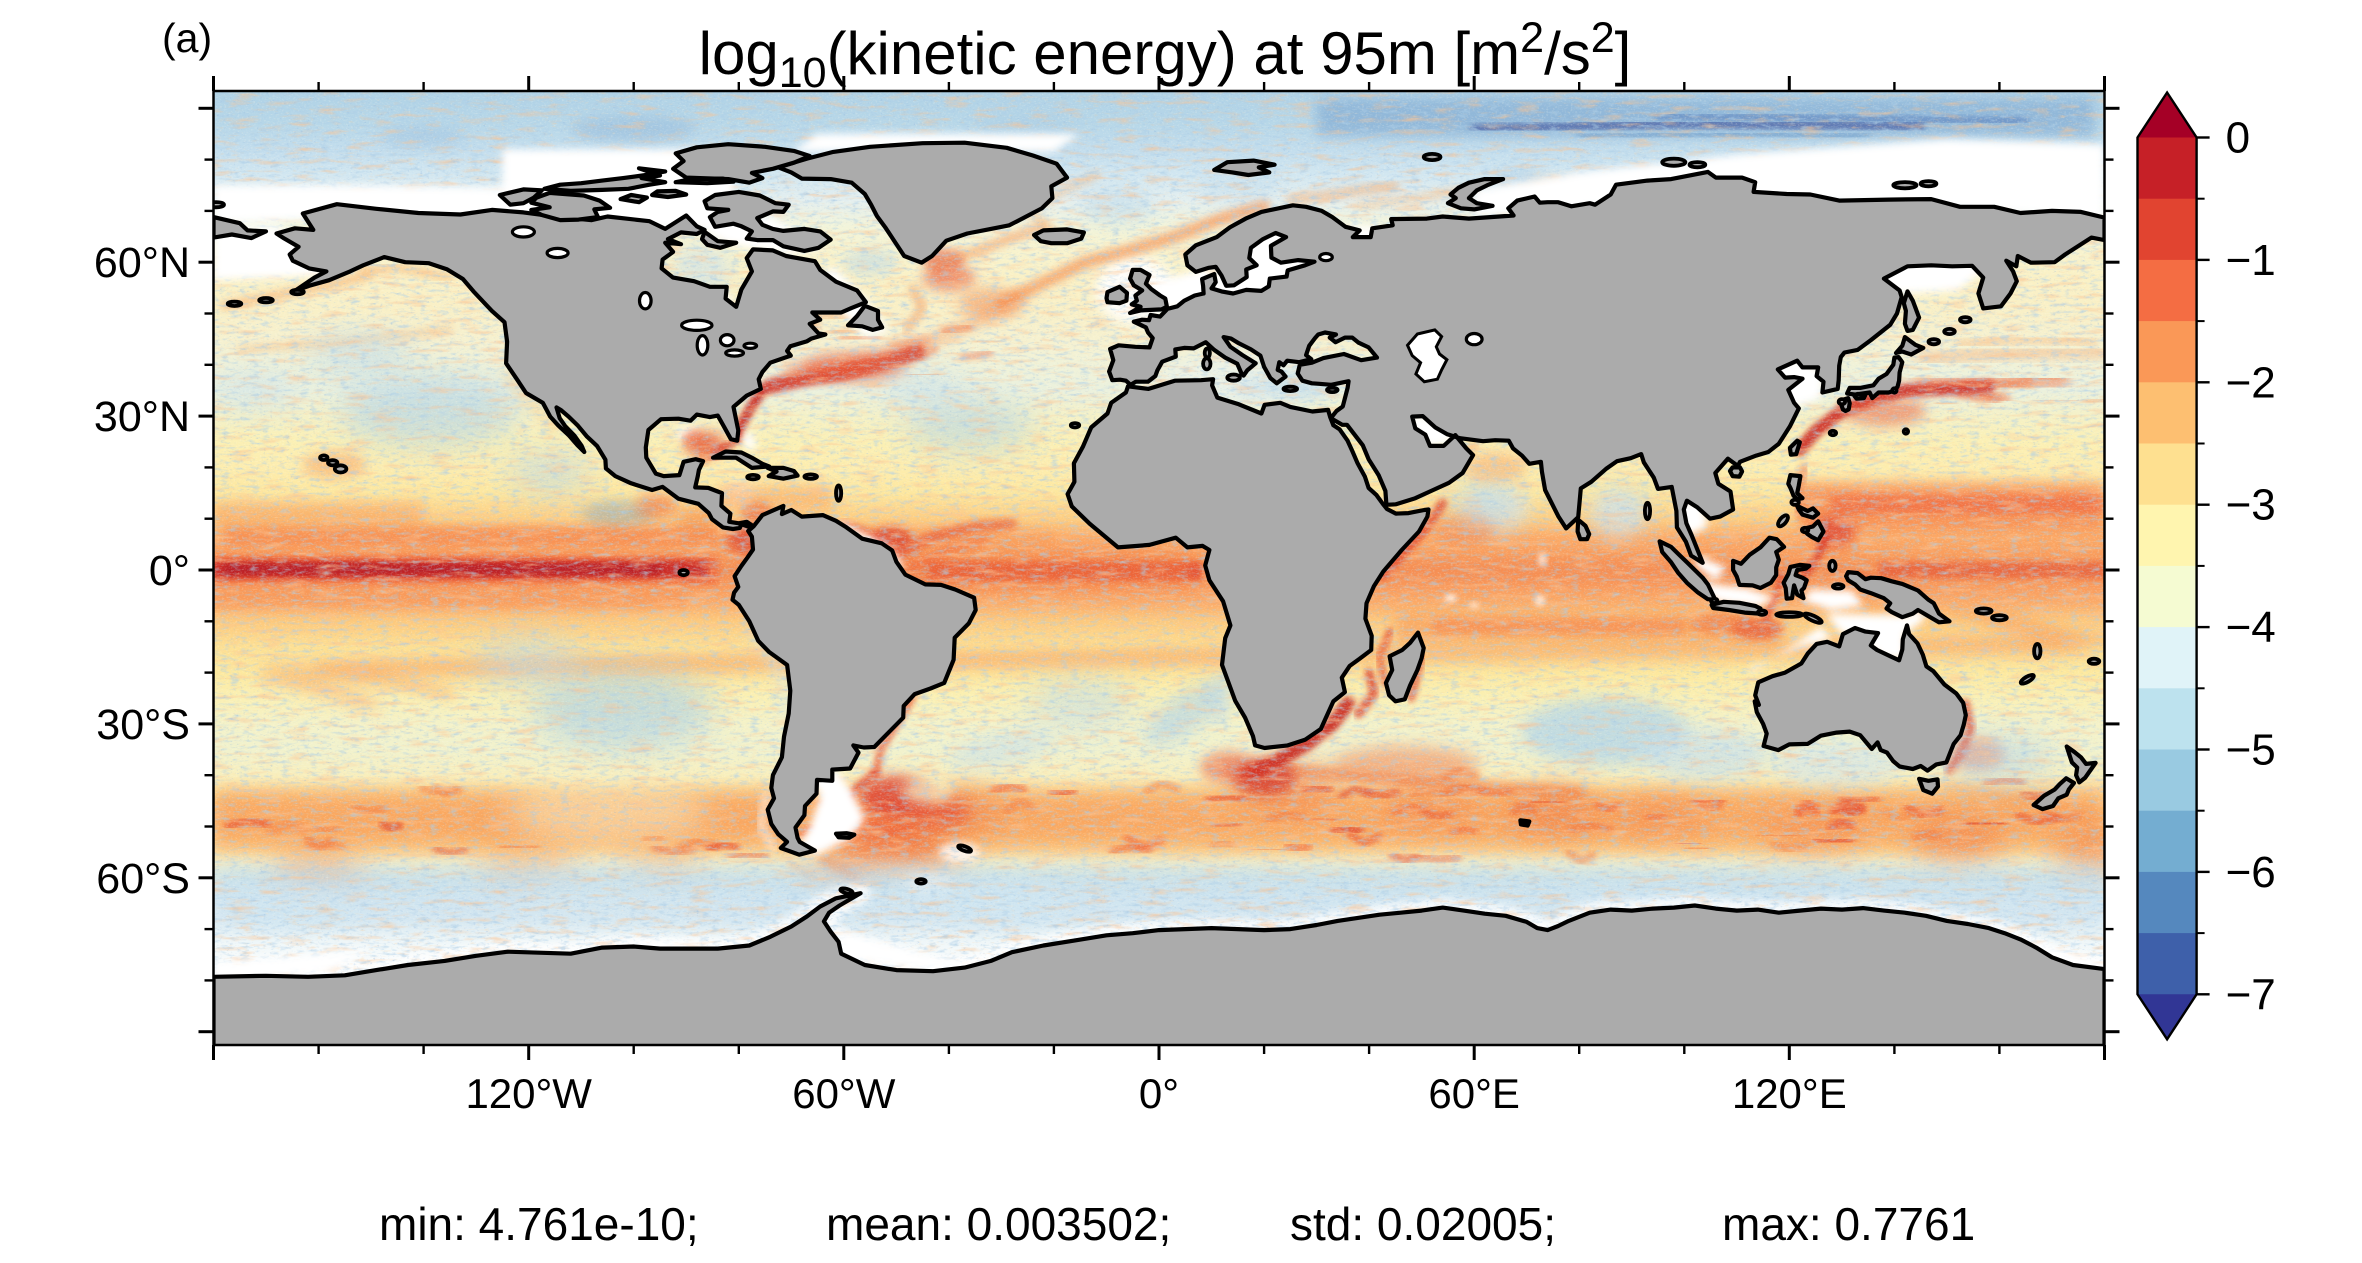  I want to click on svg-text: −7, so click(2251, 994).